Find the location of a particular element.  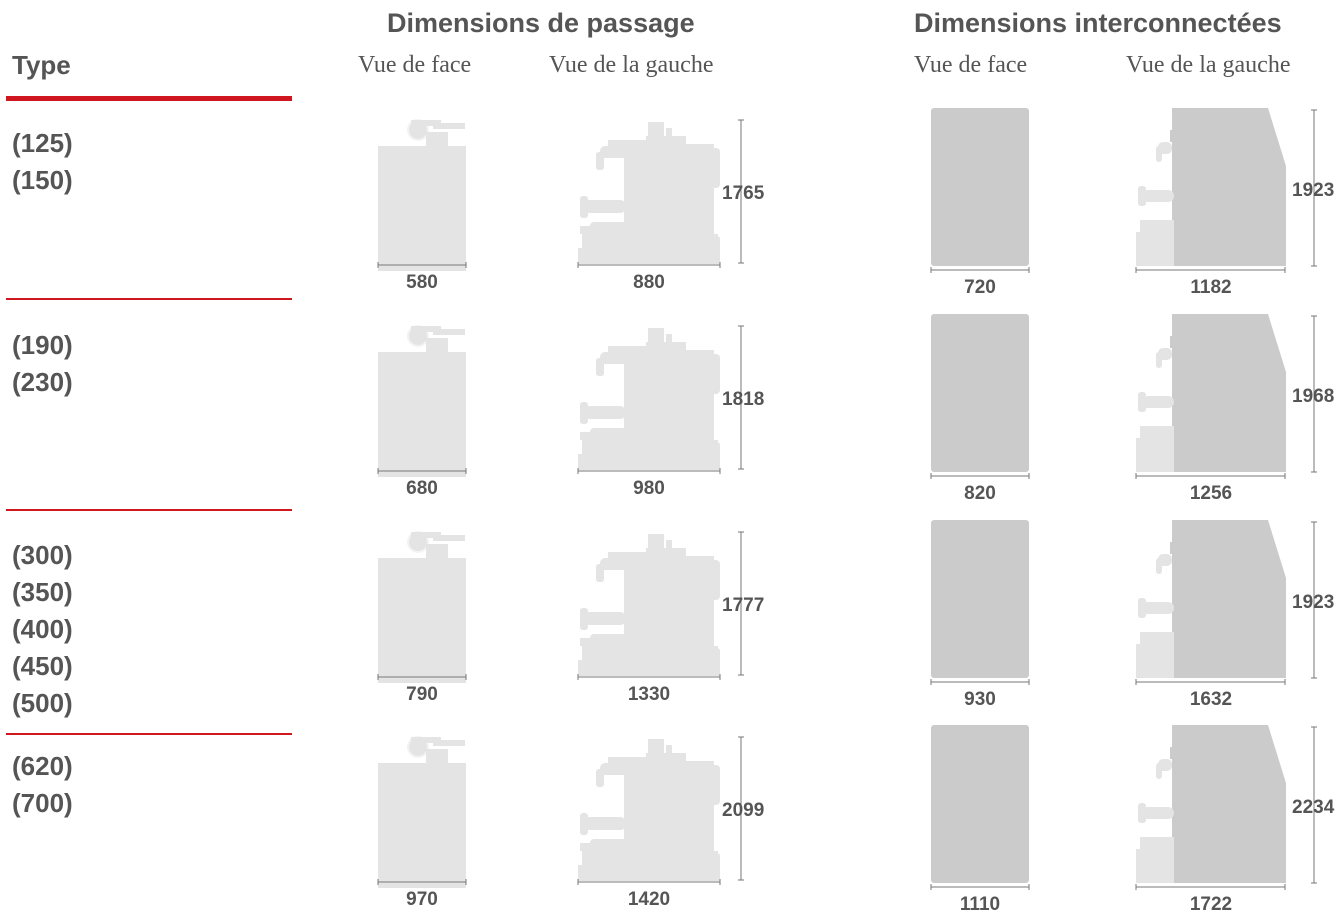

type-value: (400) is located at coordinates (42, 629).